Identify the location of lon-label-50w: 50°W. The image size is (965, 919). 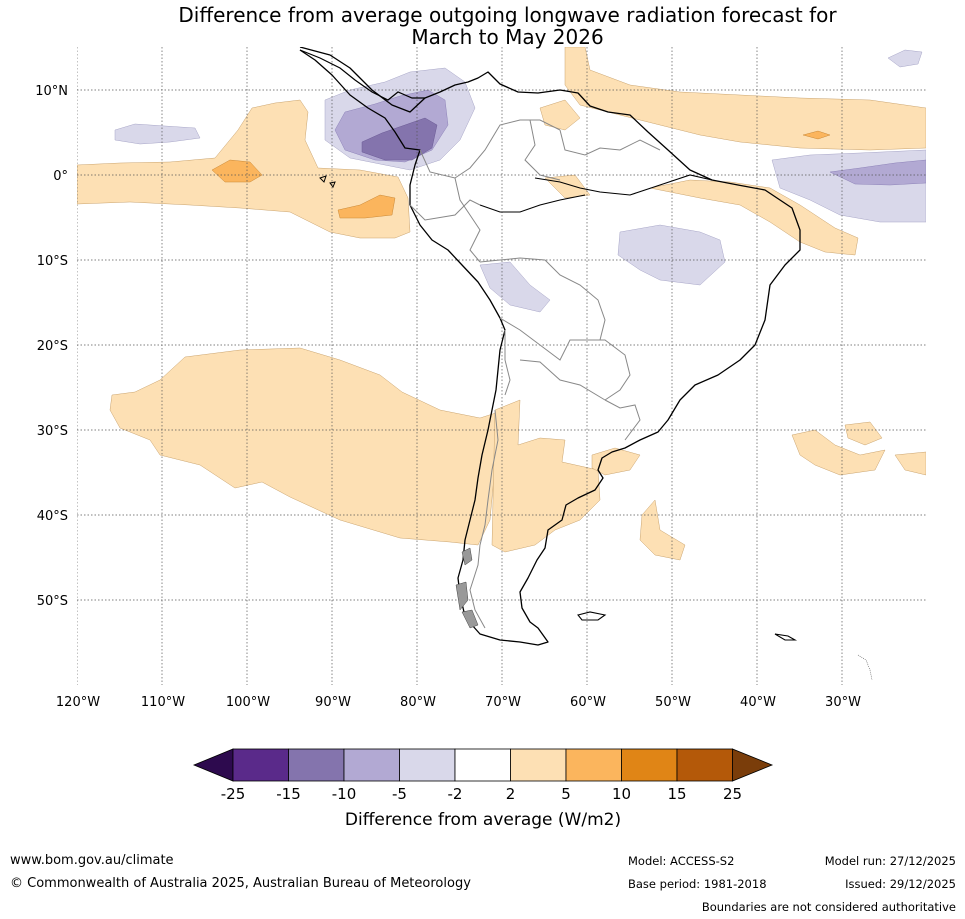
(673, 702).